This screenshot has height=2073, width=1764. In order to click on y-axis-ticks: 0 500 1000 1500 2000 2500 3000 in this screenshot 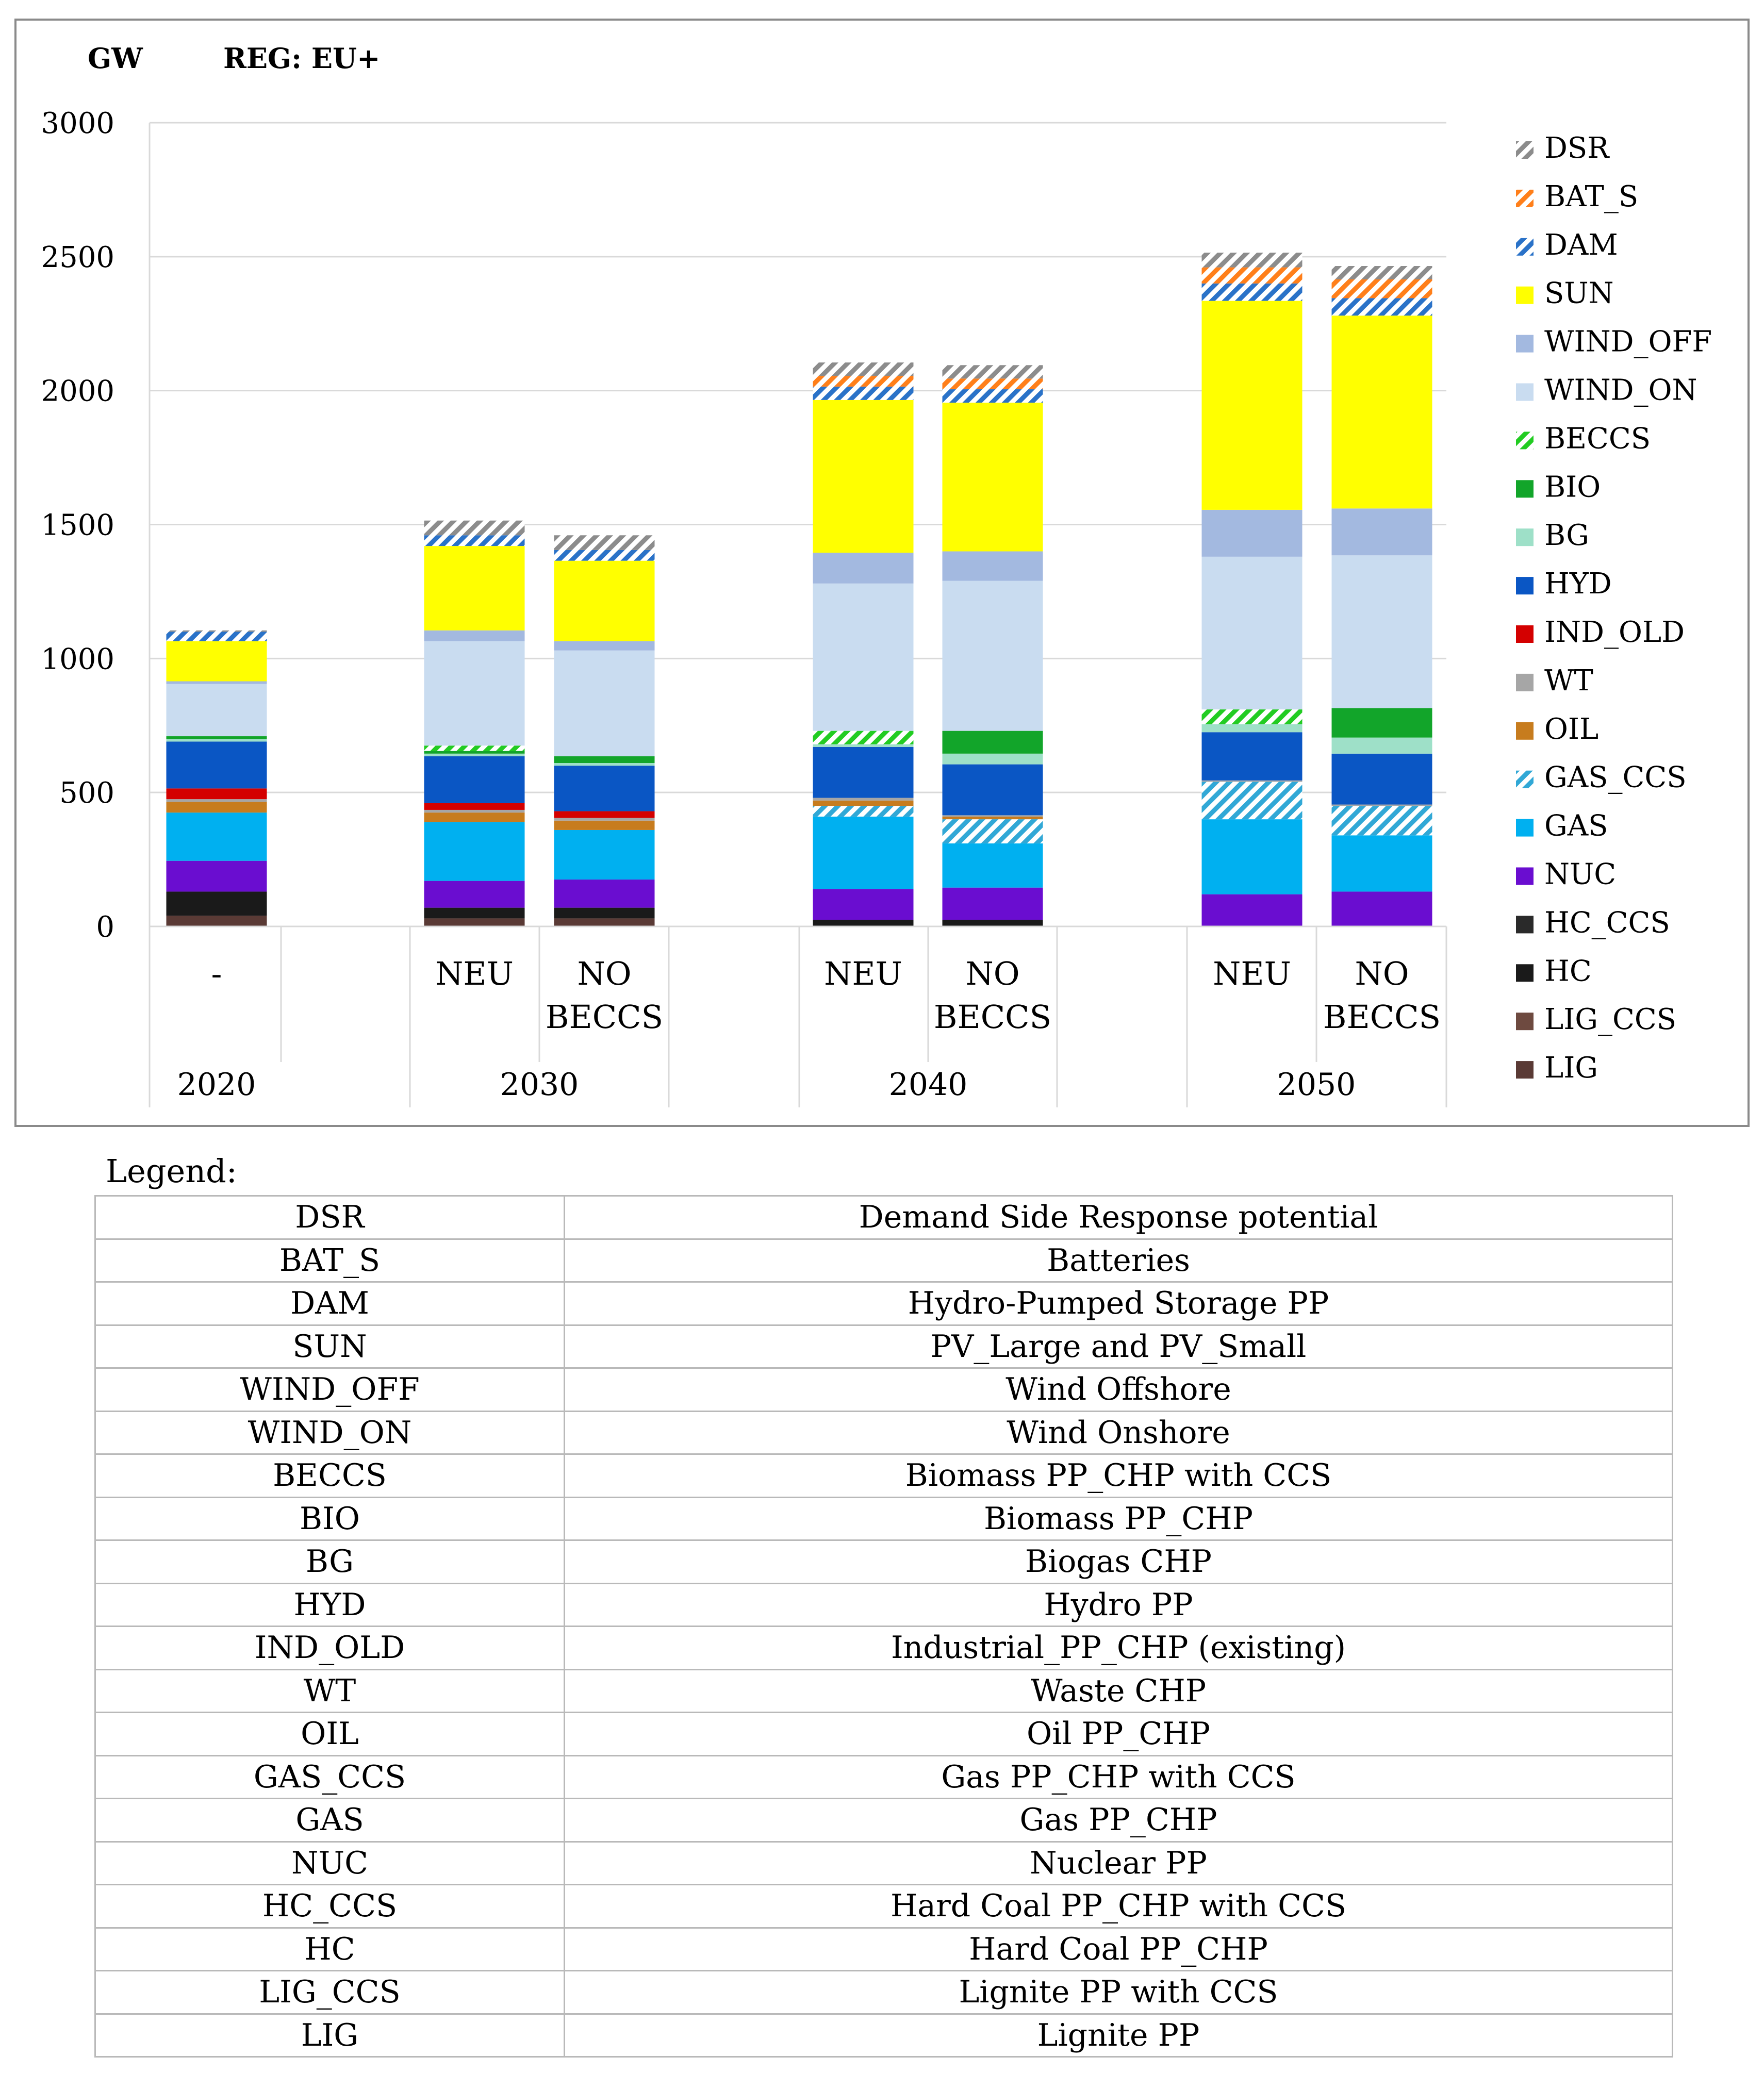, I will do `click(77, 526)`.